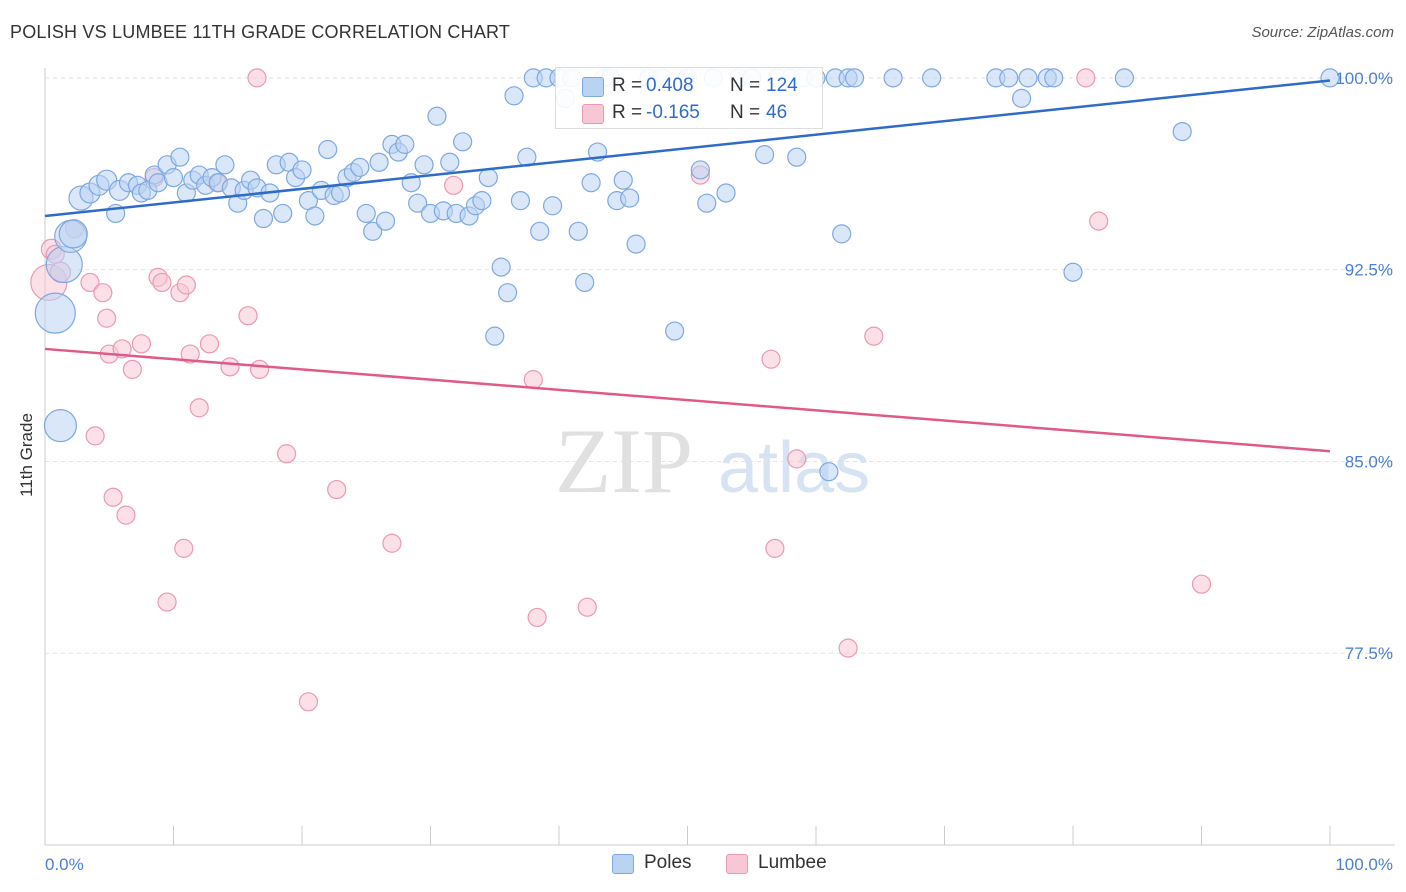  What do you see at coordinates (1322, 32) in the screenshot?
I see `source-label: Source: ZipAtlas.com` at bounding box center [1322, 32].